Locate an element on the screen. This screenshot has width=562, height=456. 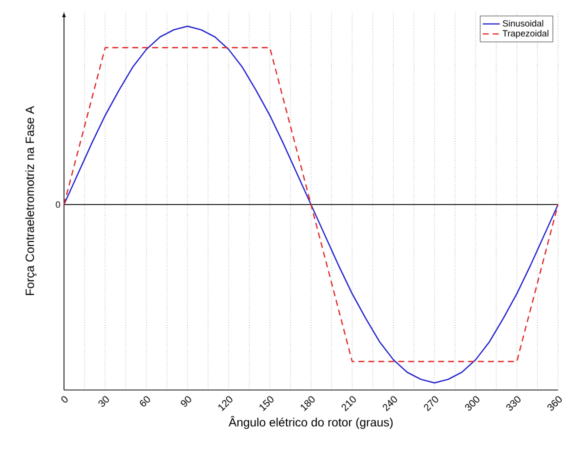
x-axis-title: Ângulo elétrico do rotor (graus) is located at coordinates (310, 422).